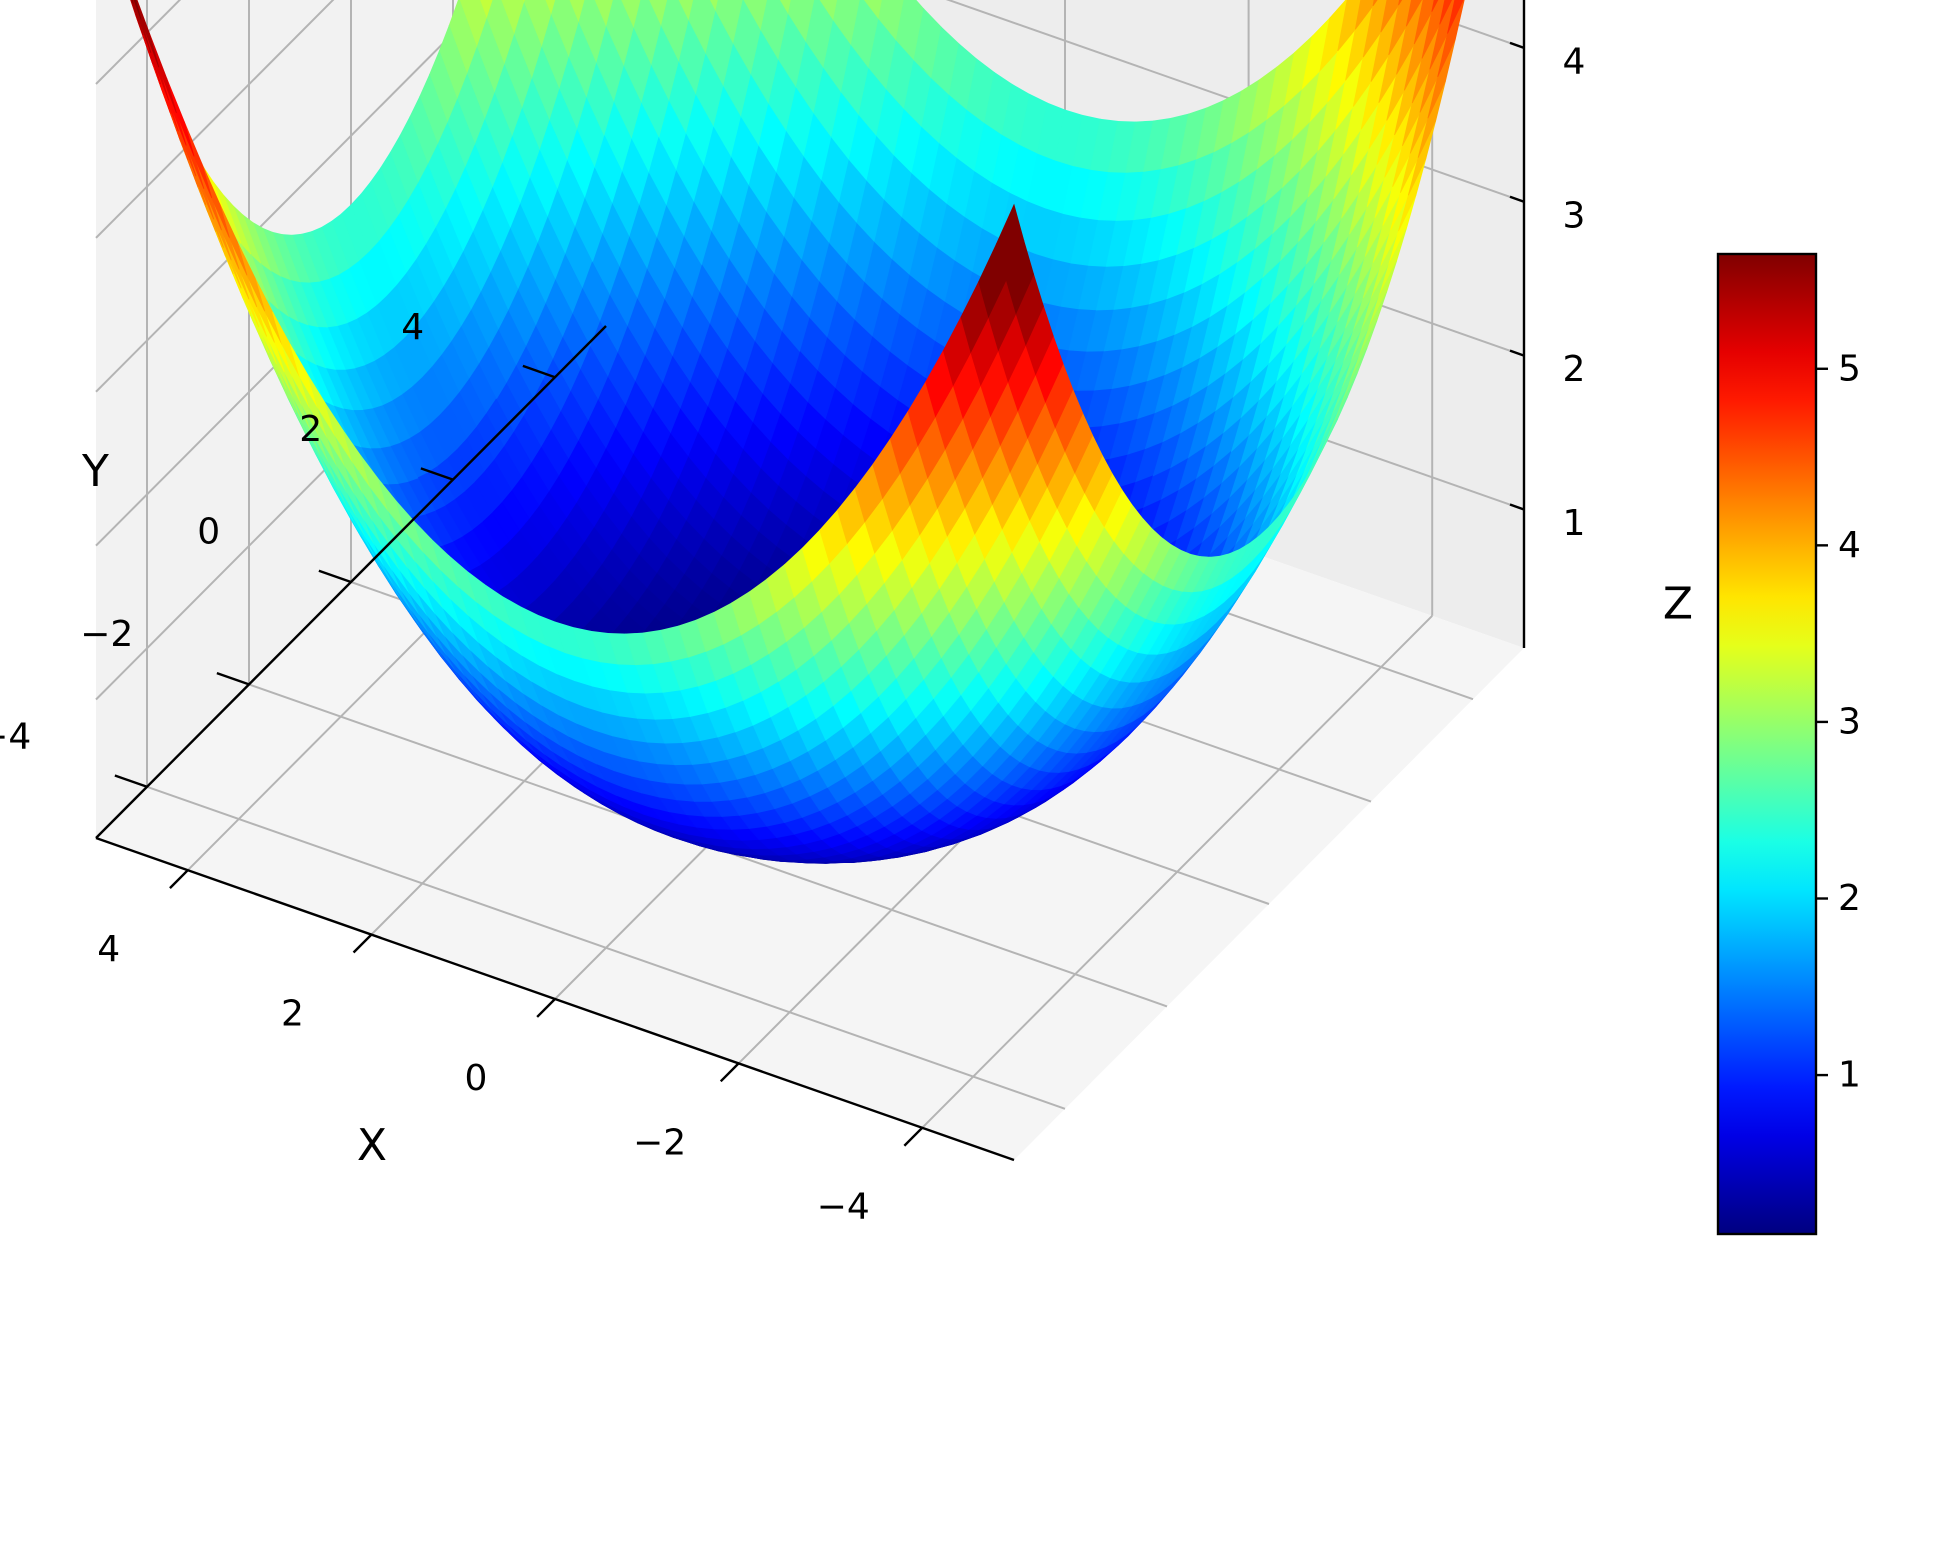  What do you see at coordinates (843, 1207) in the screenshot?
I see `x-tick-label: −4` at bounding box center [843, 1207].